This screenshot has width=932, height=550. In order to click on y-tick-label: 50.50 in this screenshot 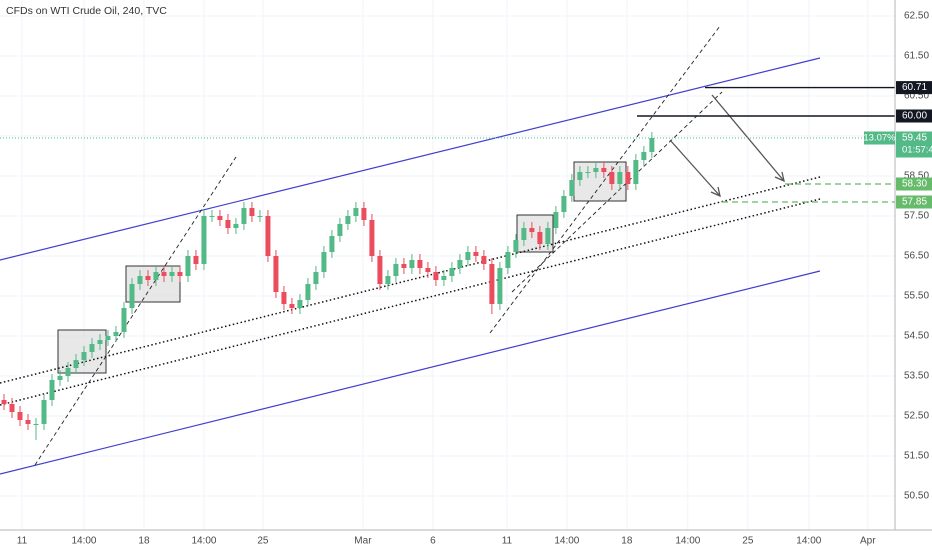, I will do `click(916, 496)`.